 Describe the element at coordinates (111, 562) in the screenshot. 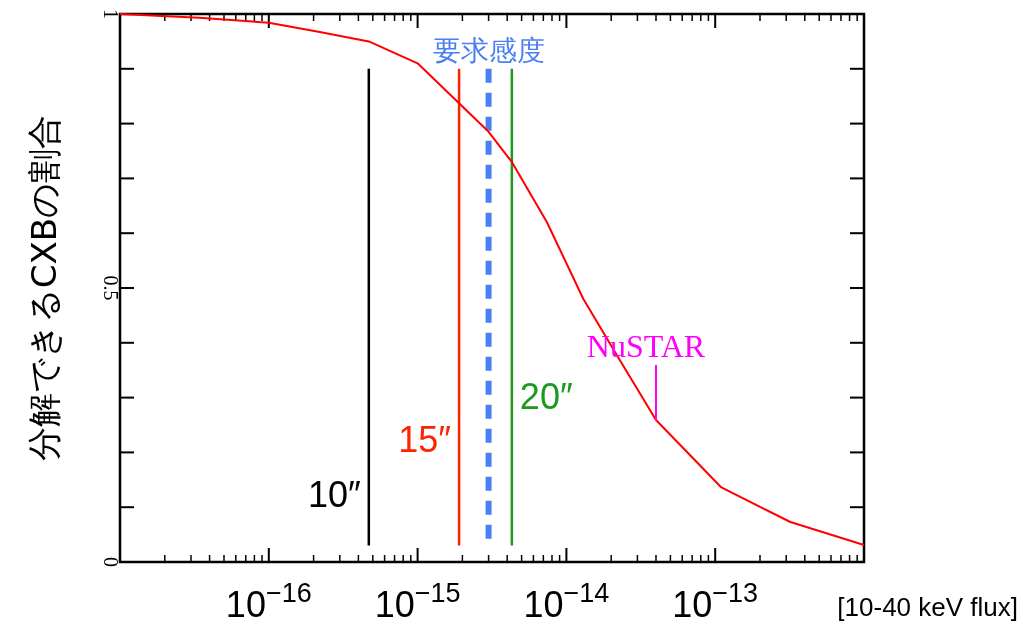

I see `y-tick-label: 0` at that location.